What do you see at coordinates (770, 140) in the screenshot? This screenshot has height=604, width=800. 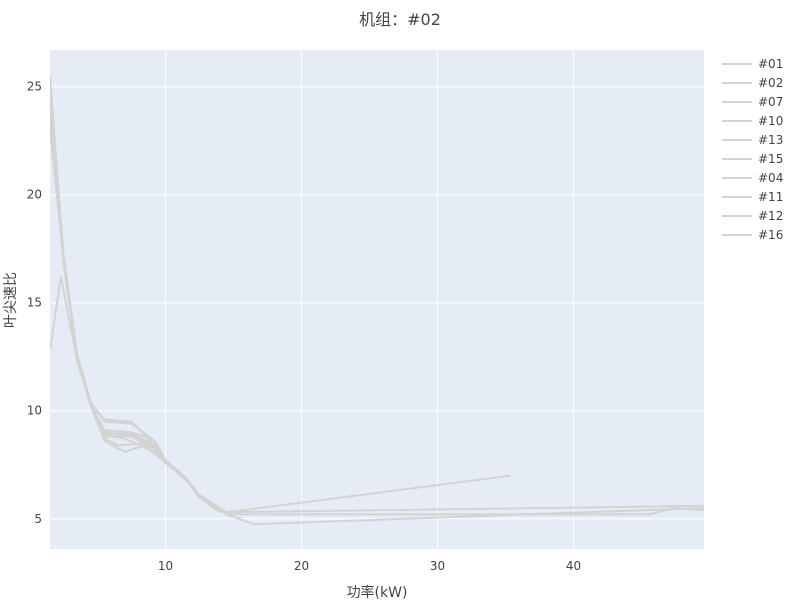 I see `legend-label: #13` at bounding box center [770, 140].